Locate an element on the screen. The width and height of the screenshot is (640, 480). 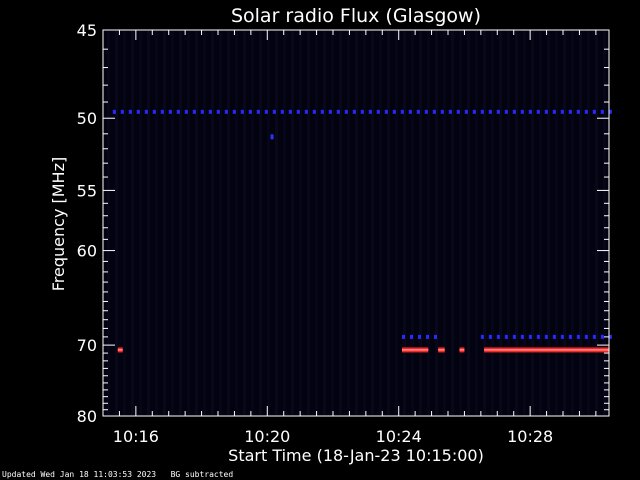
y-axis-label: Frequency [MHz] is located at coordinates (58, 224).